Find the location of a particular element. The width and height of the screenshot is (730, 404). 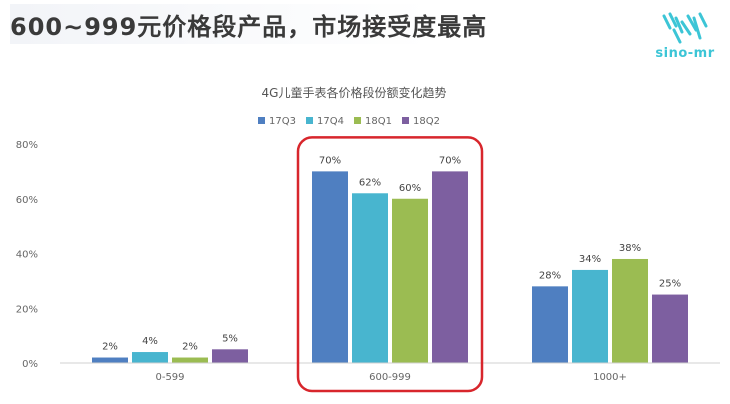

x-tick-label: 600-999 is located at coordinates (390, 377).